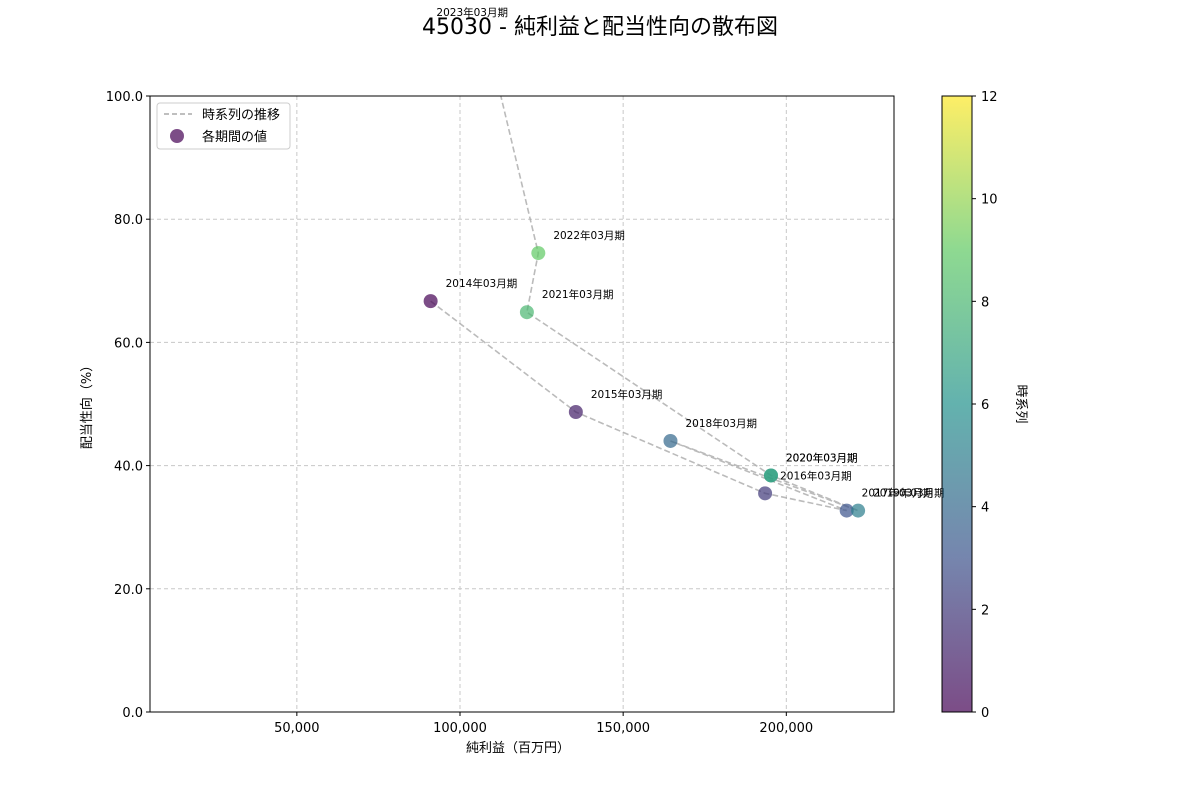 The width and height of the screenshot is (1200, 800). I want to click on legend-point-swatch, so click(177, 136).